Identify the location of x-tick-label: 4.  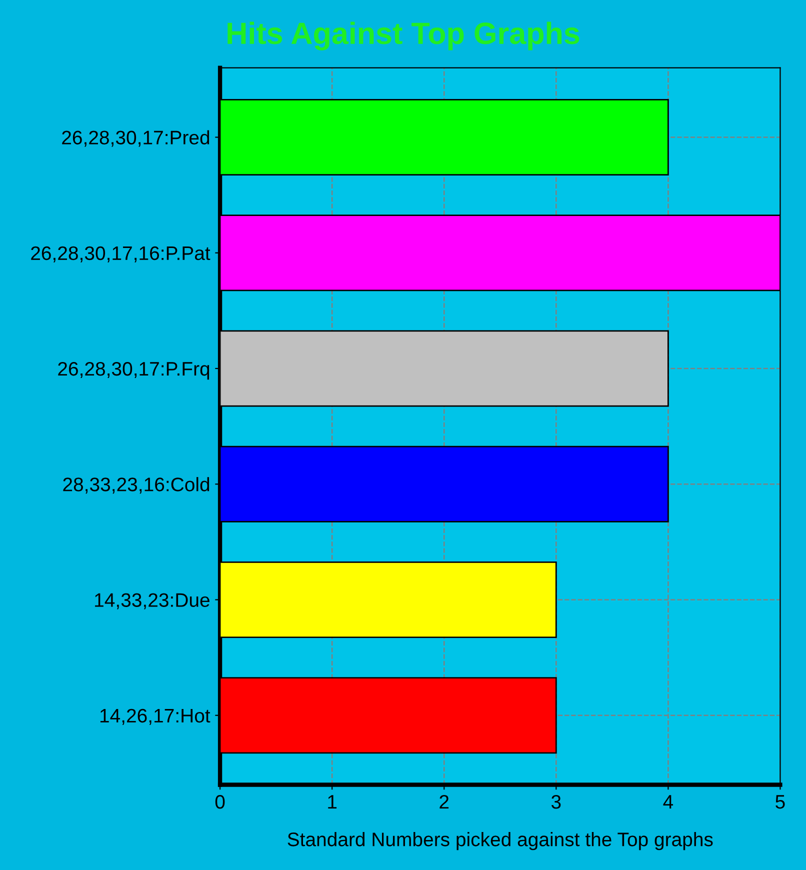
(668, 802).